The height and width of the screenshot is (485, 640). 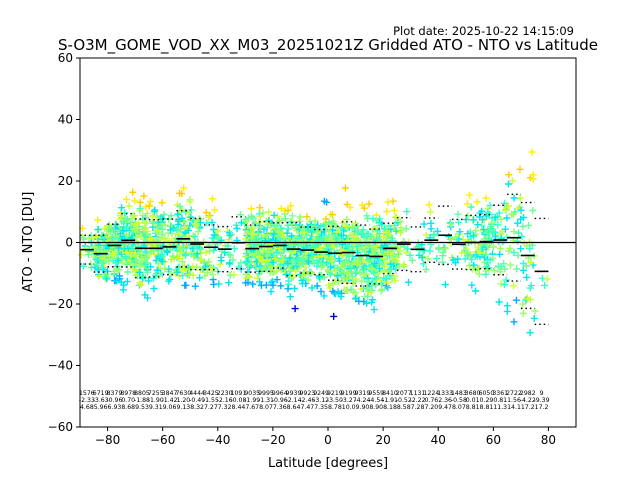 What do you see at coordinates (404, 393) in the screenshot?
I see `bin-count-label: 2077` at bounding box center [404, 393].